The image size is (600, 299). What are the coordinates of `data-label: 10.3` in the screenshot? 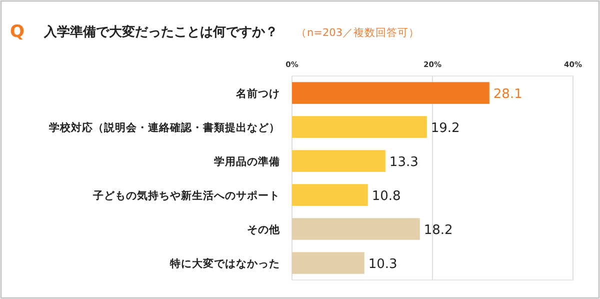 It's located at (383, 264).